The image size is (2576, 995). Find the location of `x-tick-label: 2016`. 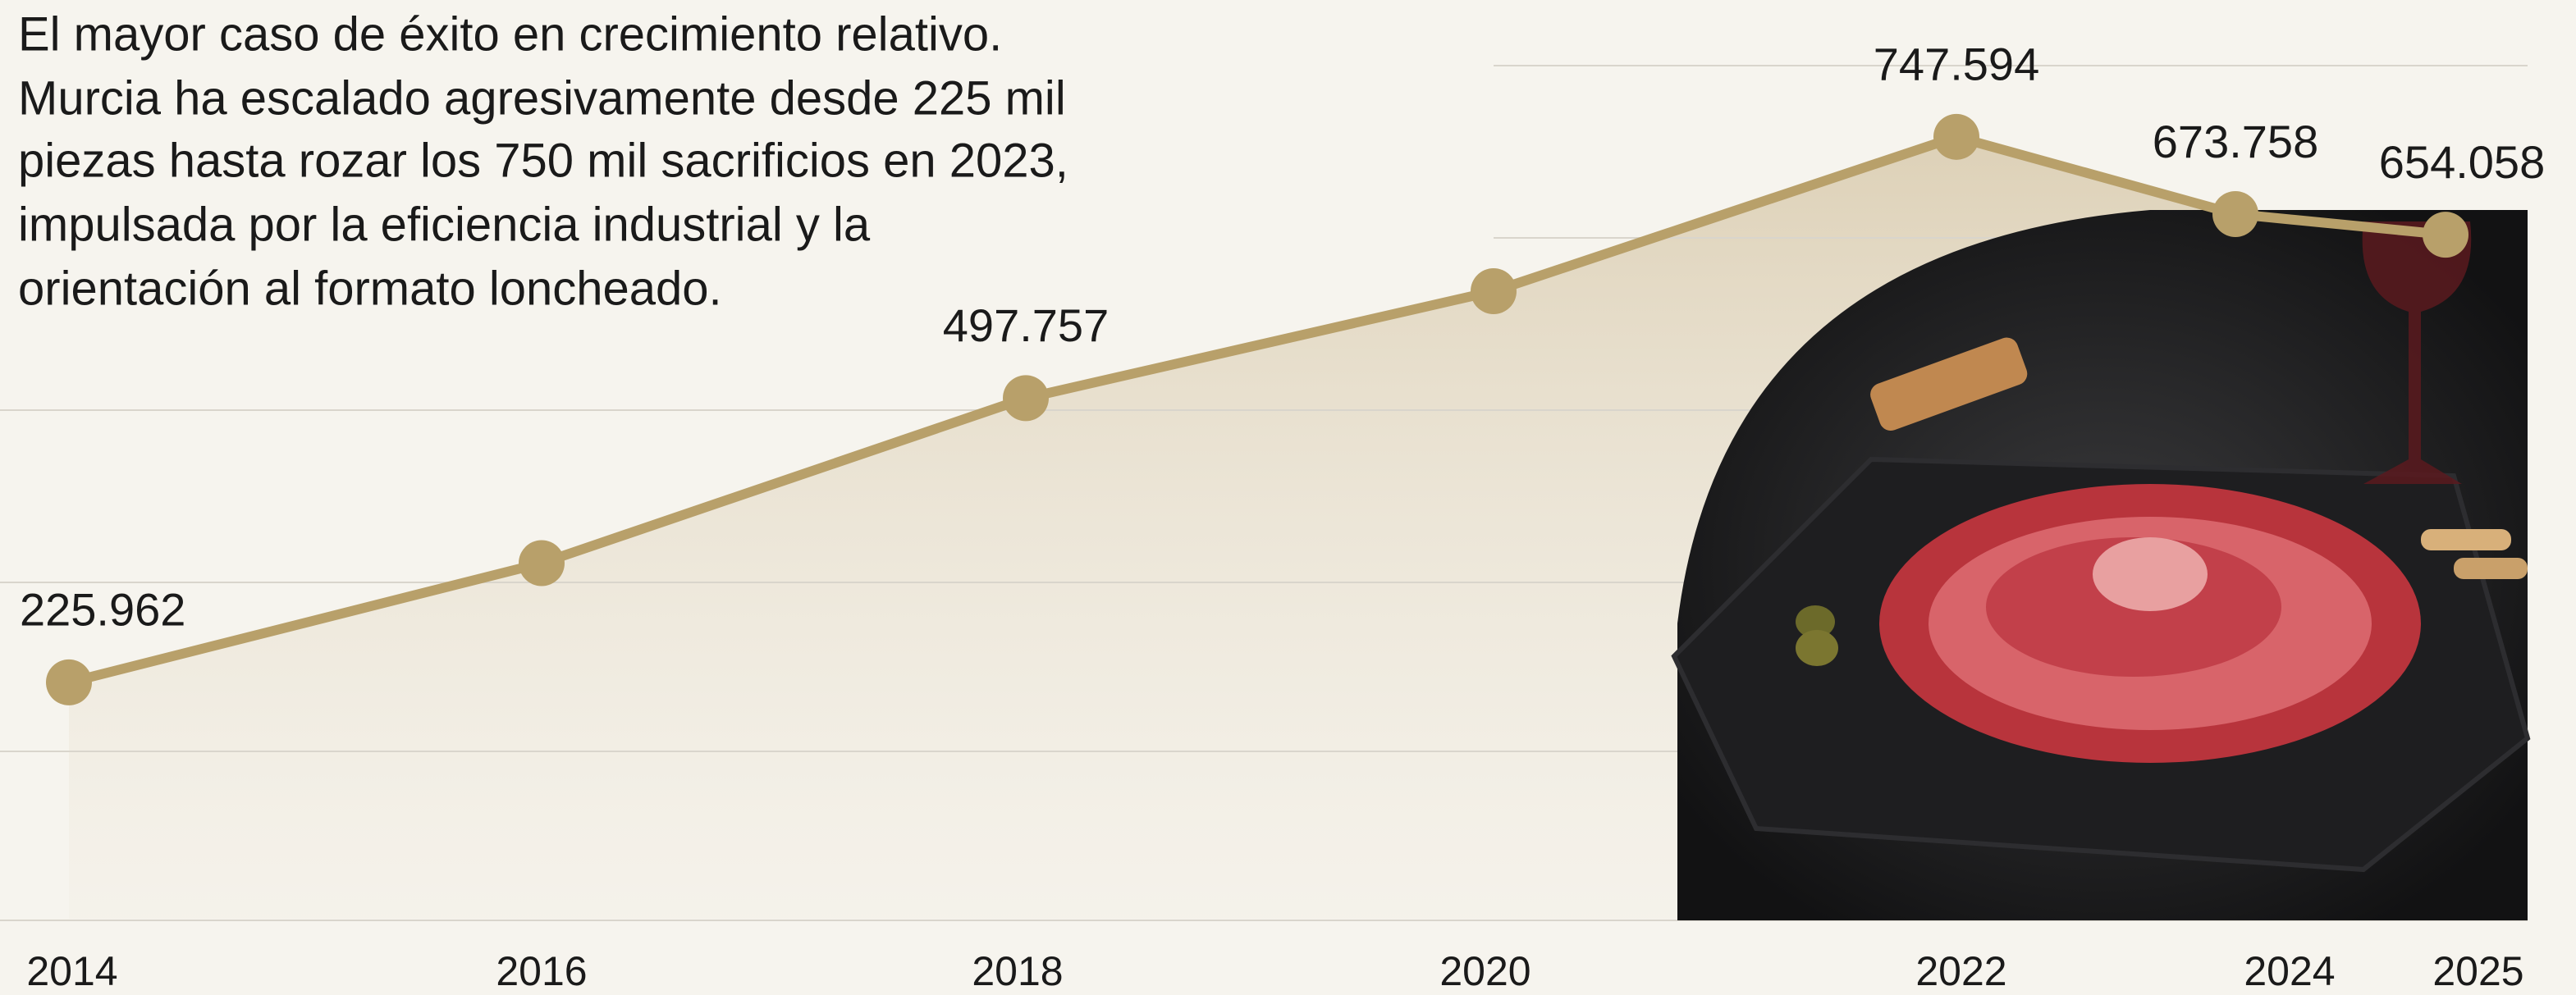

x-tick-label: 2016 is located at coordinates (541, 971).